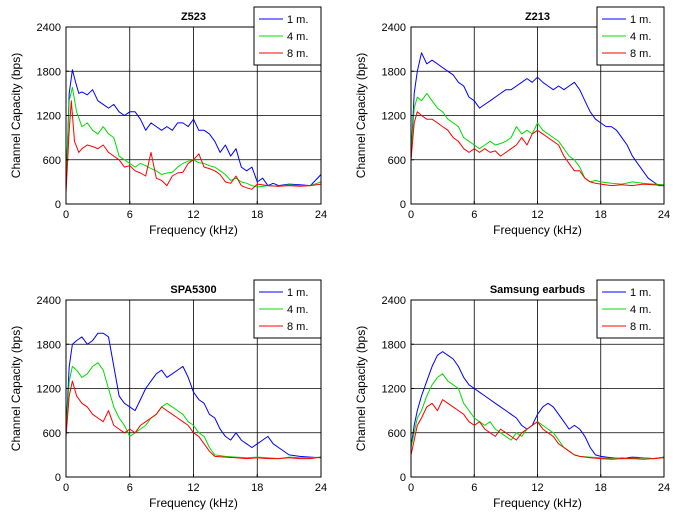  I want to click on chart-title: Samsung earbuds, so click(537, 290).